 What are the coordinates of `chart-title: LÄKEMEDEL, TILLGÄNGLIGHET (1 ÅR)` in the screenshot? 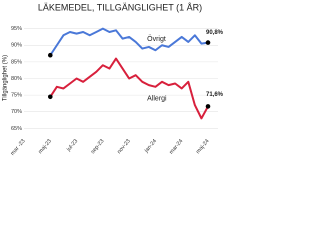 It's located at (120, 7).